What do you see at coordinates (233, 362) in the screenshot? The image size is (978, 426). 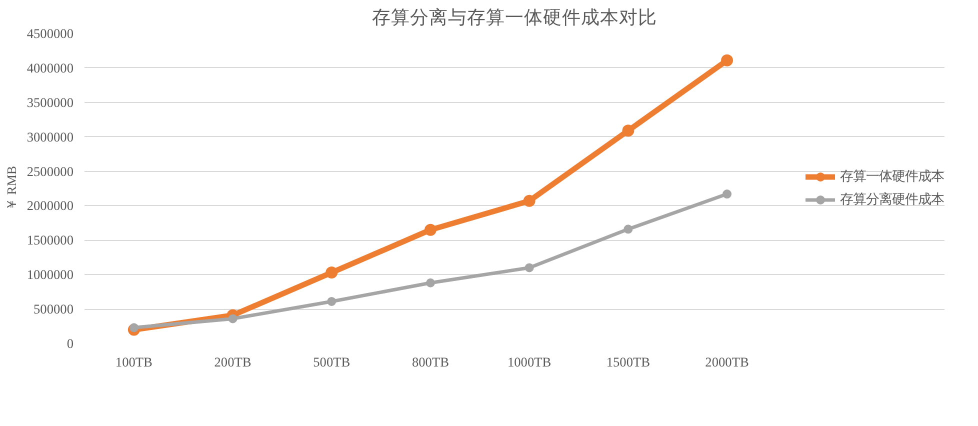 I see `x-tick-label: 200TB` at bounding box center [233, 362].